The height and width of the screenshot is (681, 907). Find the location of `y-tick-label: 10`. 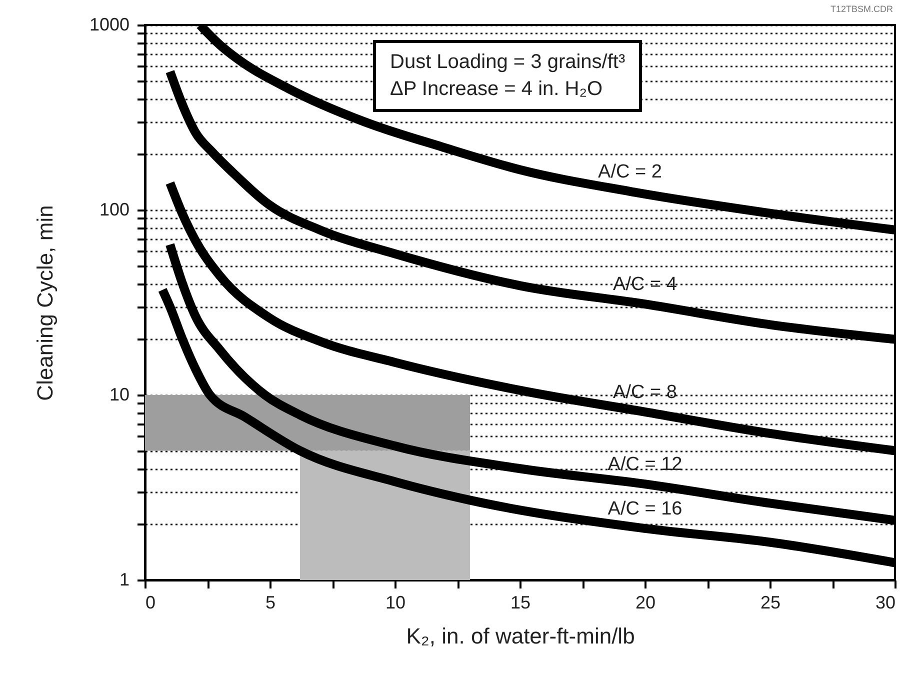

y-tick-label: 10 is located at coordinates (119, 394).